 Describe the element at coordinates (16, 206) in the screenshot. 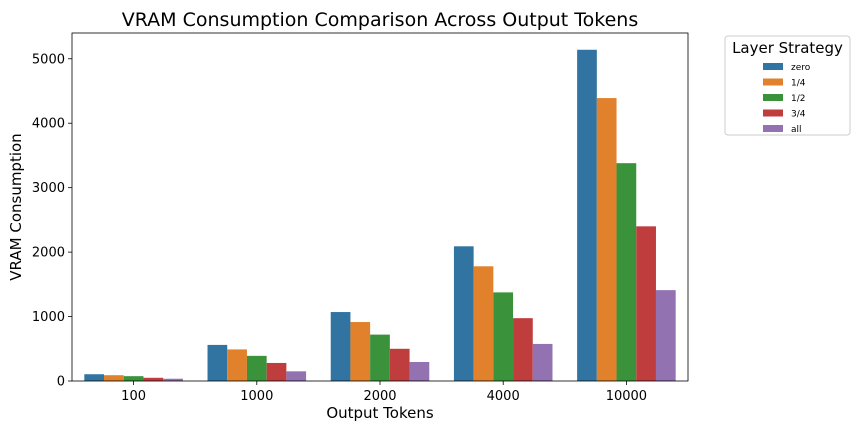

I see `y-axis-label: VRAM Consumption` at that location.